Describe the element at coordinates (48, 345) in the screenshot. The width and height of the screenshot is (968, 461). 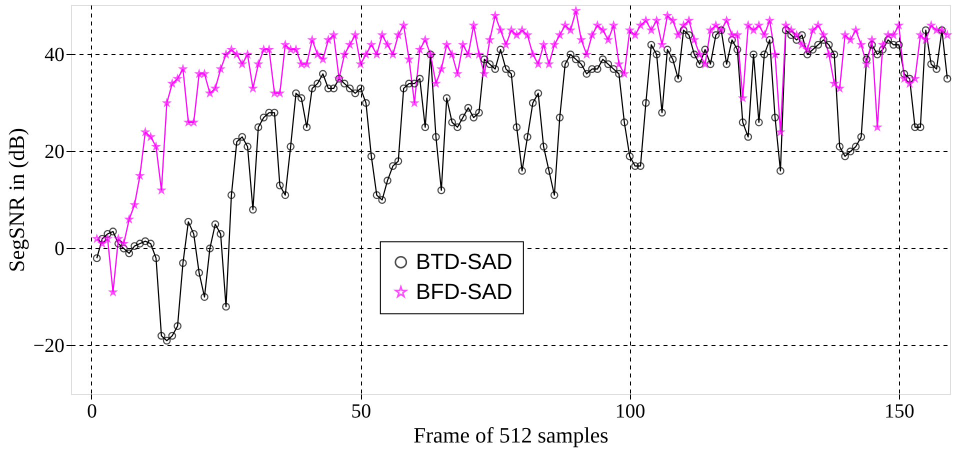
I see `y-tick-label: −20` at that location.